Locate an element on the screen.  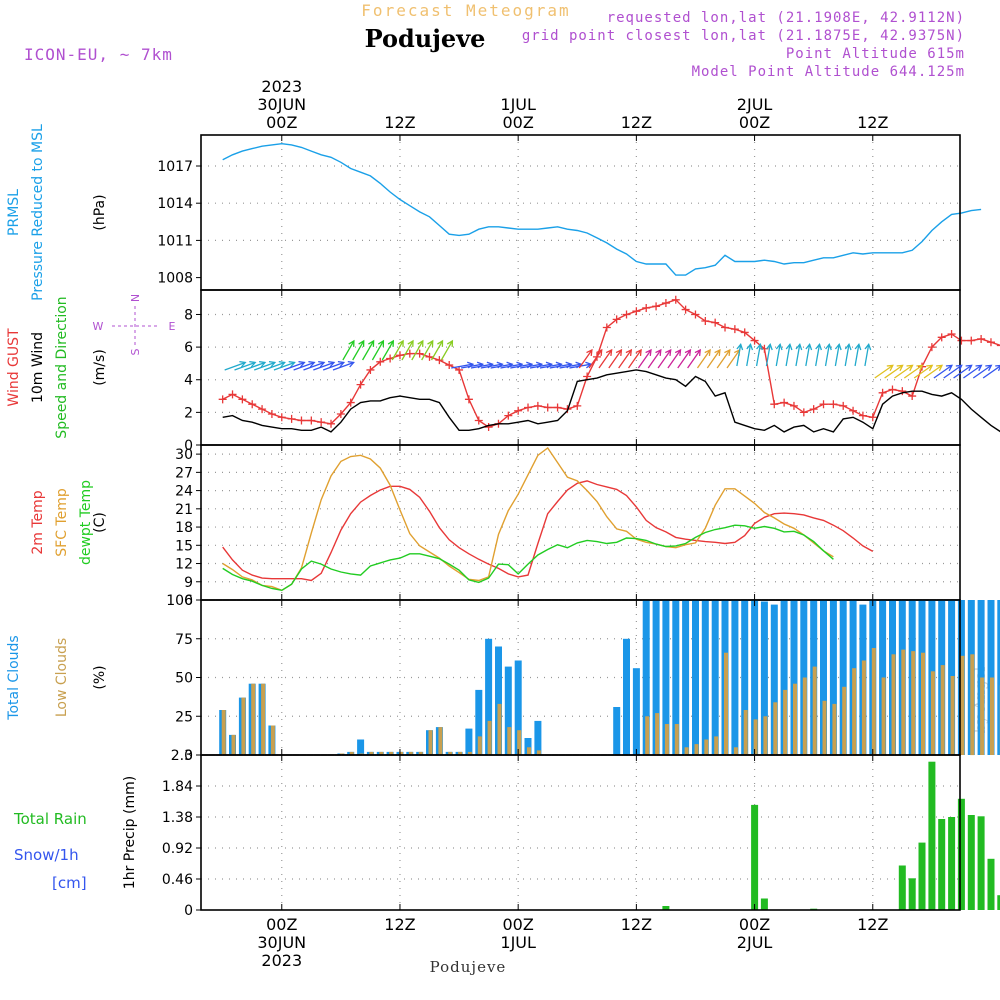
model-label: ICON-EU, ~ 7km is located at coordinates (98, 54).